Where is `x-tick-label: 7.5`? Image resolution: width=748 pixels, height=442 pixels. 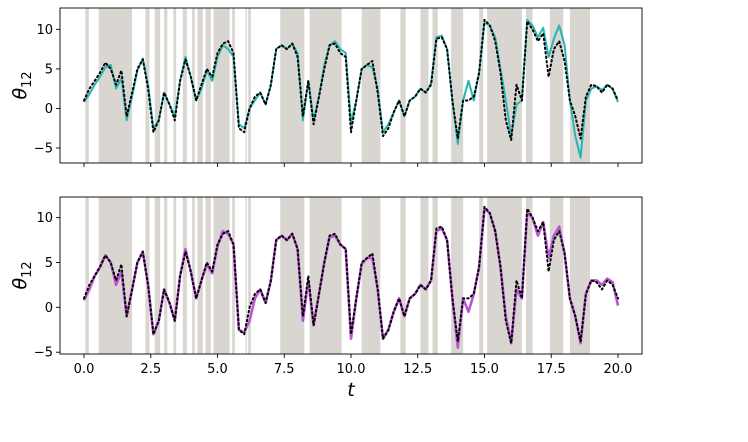 x-tick-label: 7.5 is located at coordinates (284, 369).